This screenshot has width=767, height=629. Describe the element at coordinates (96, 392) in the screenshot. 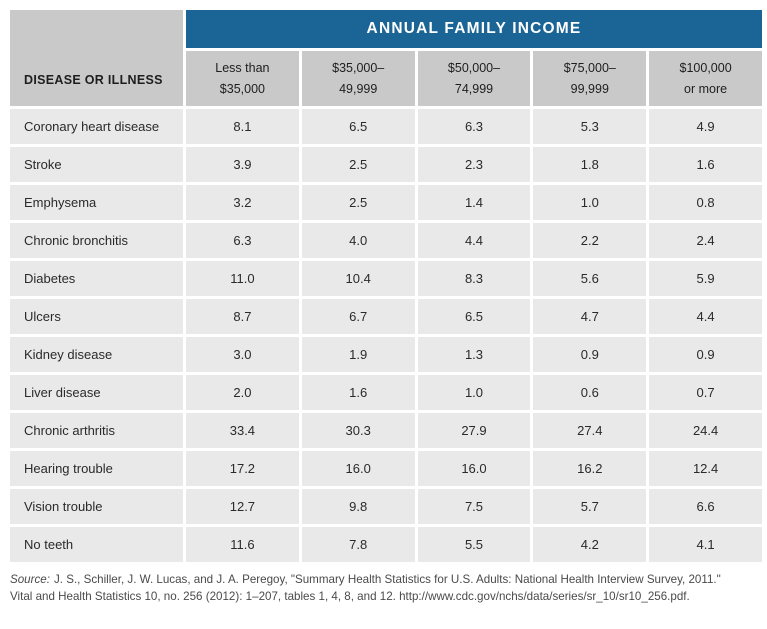

I see `row-header-liver-disease: Liver disease` at that location.